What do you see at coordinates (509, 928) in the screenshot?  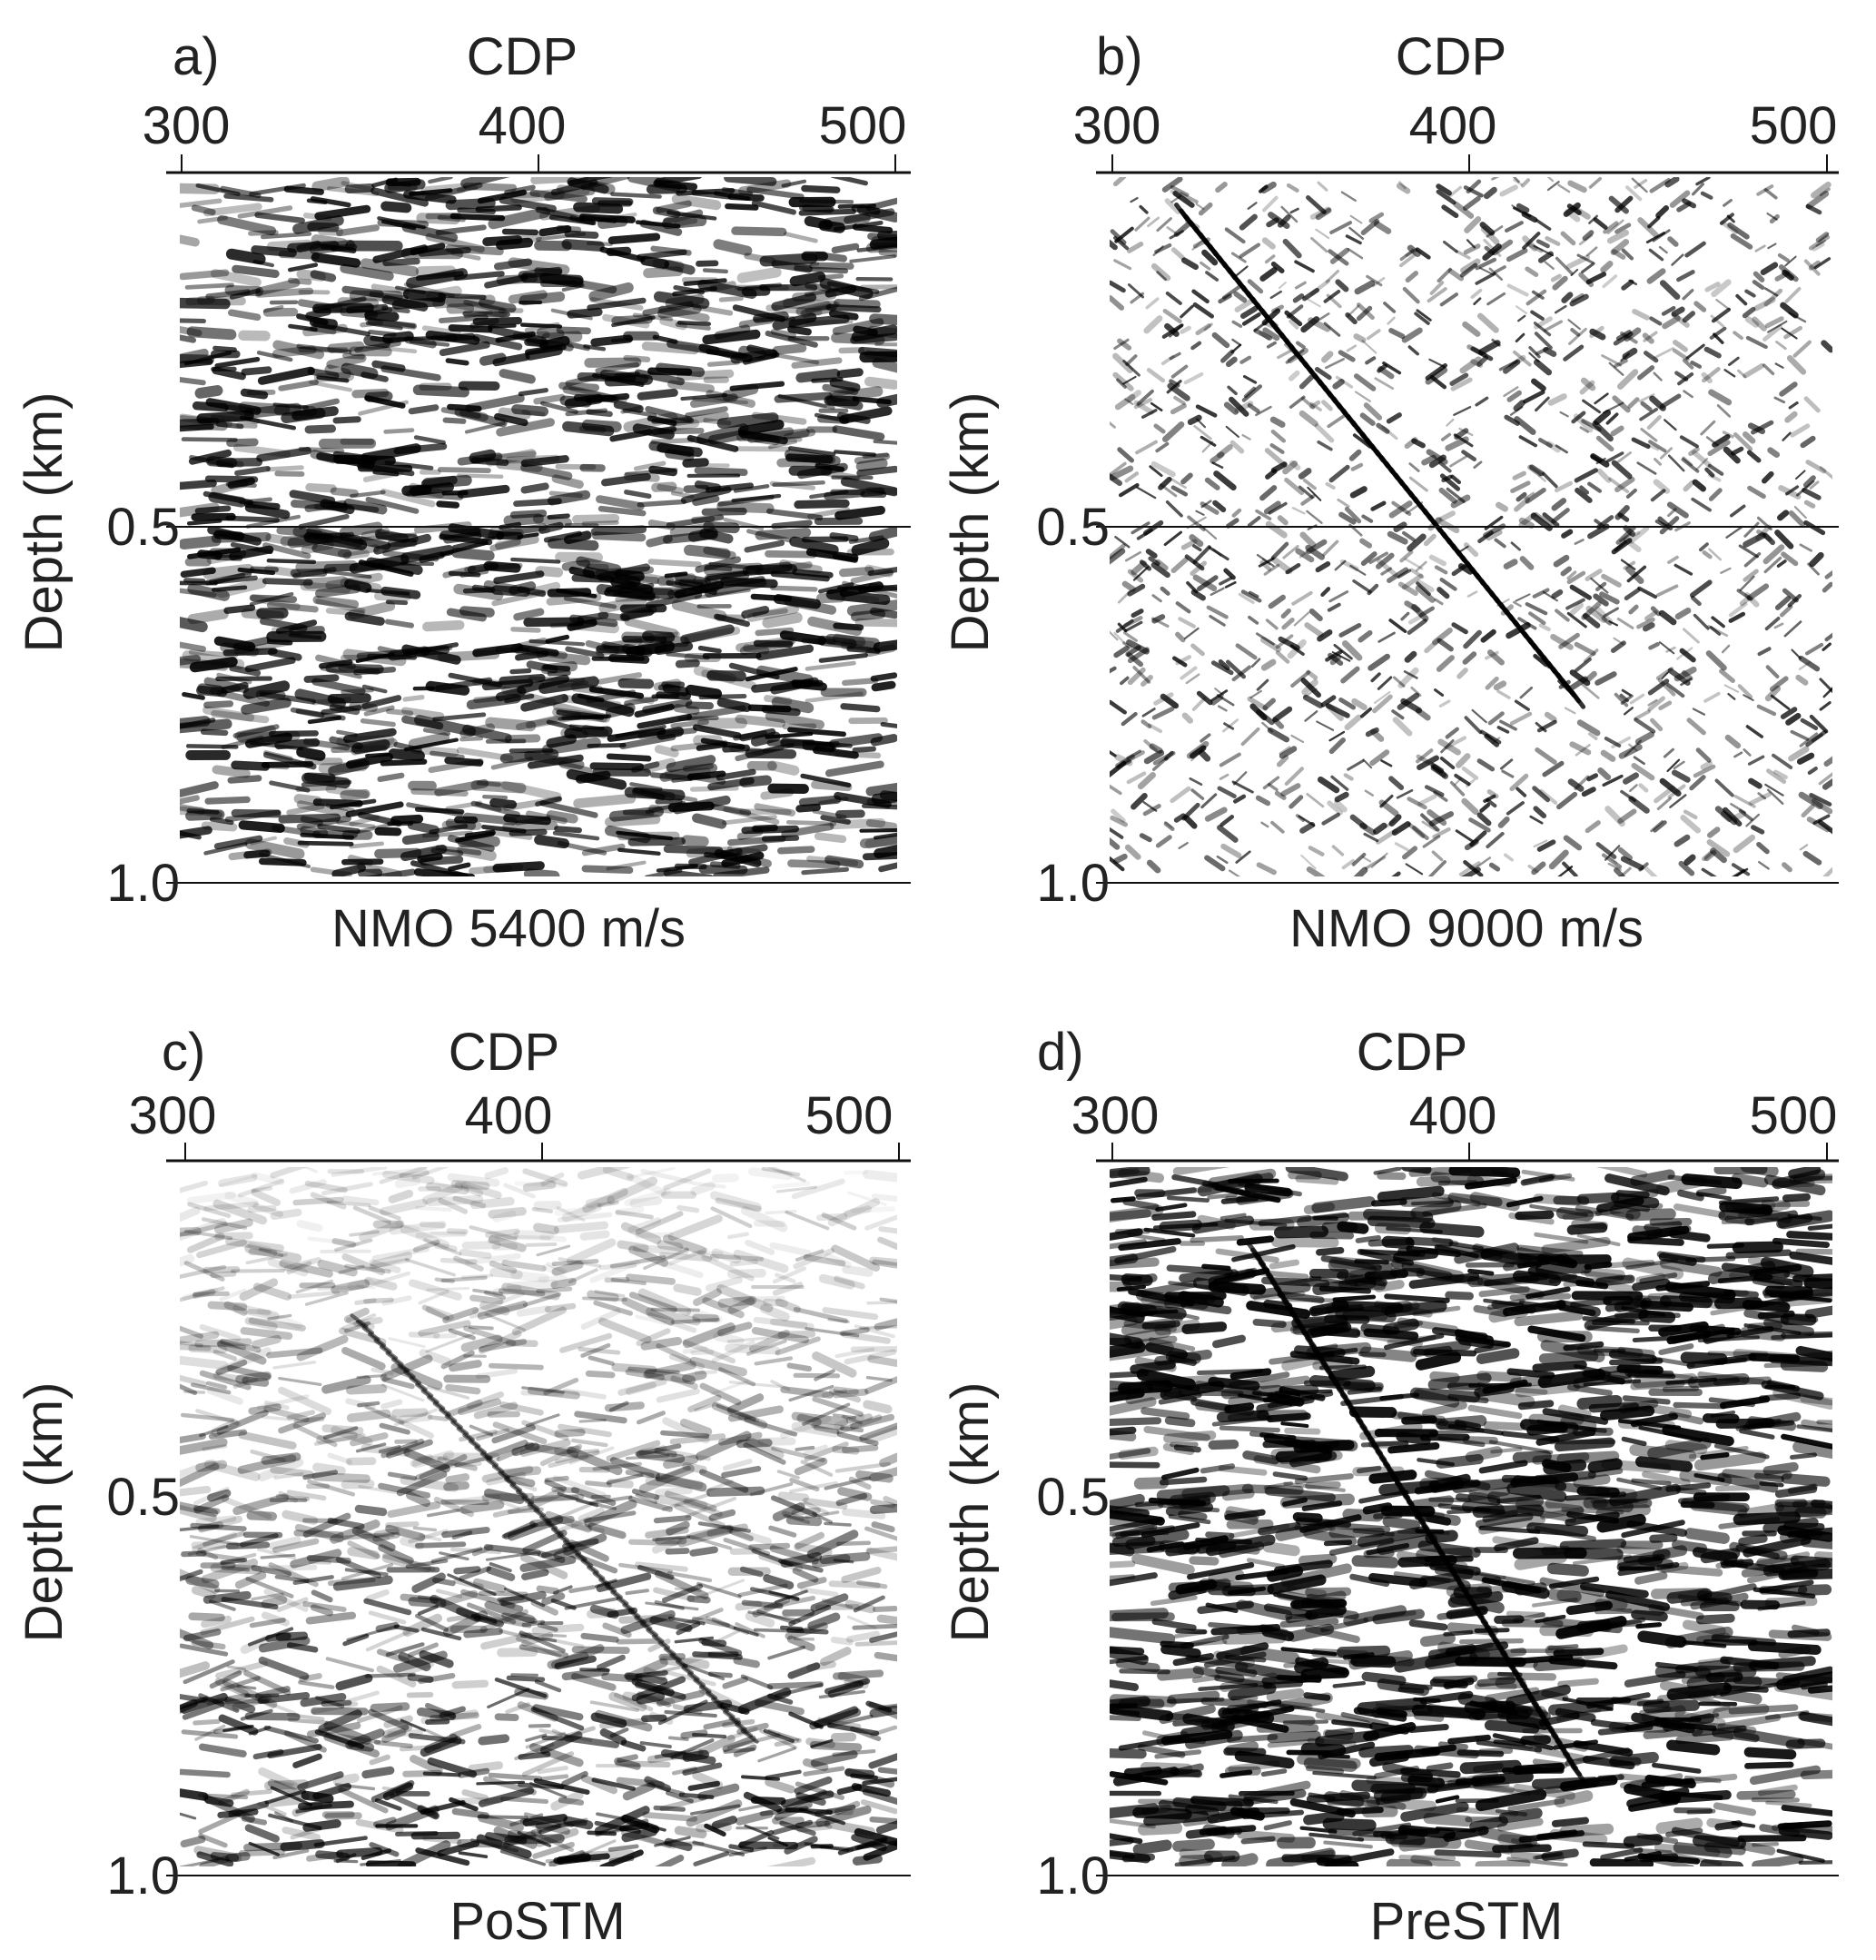 I see `caption-a: NMO 5400 m/s` at bounding box center [509, 928].